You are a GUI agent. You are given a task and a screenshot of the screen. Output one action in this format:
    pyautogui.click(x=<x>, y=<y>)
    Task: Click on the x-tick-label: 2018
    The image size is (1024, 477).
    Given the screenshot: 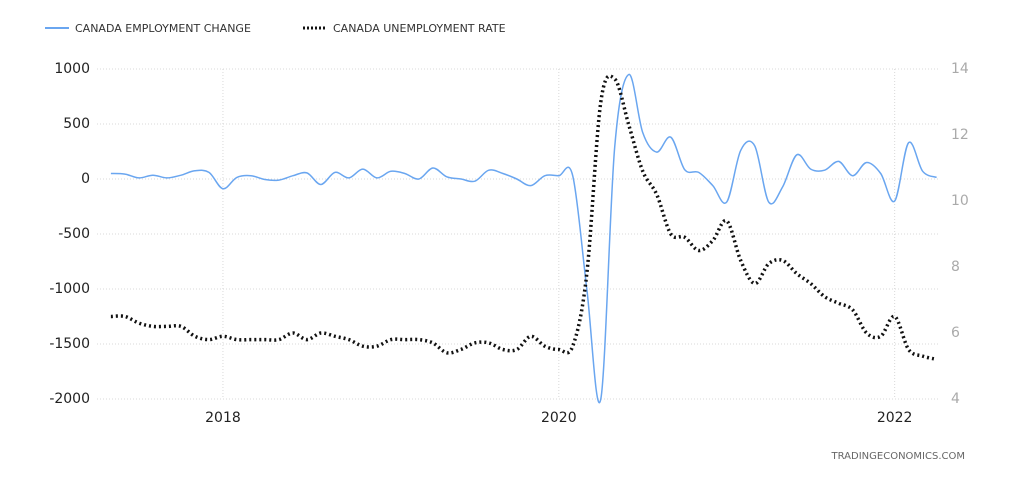 What is the action you would take?
    pyautogui.click(x=223, y=418)
    